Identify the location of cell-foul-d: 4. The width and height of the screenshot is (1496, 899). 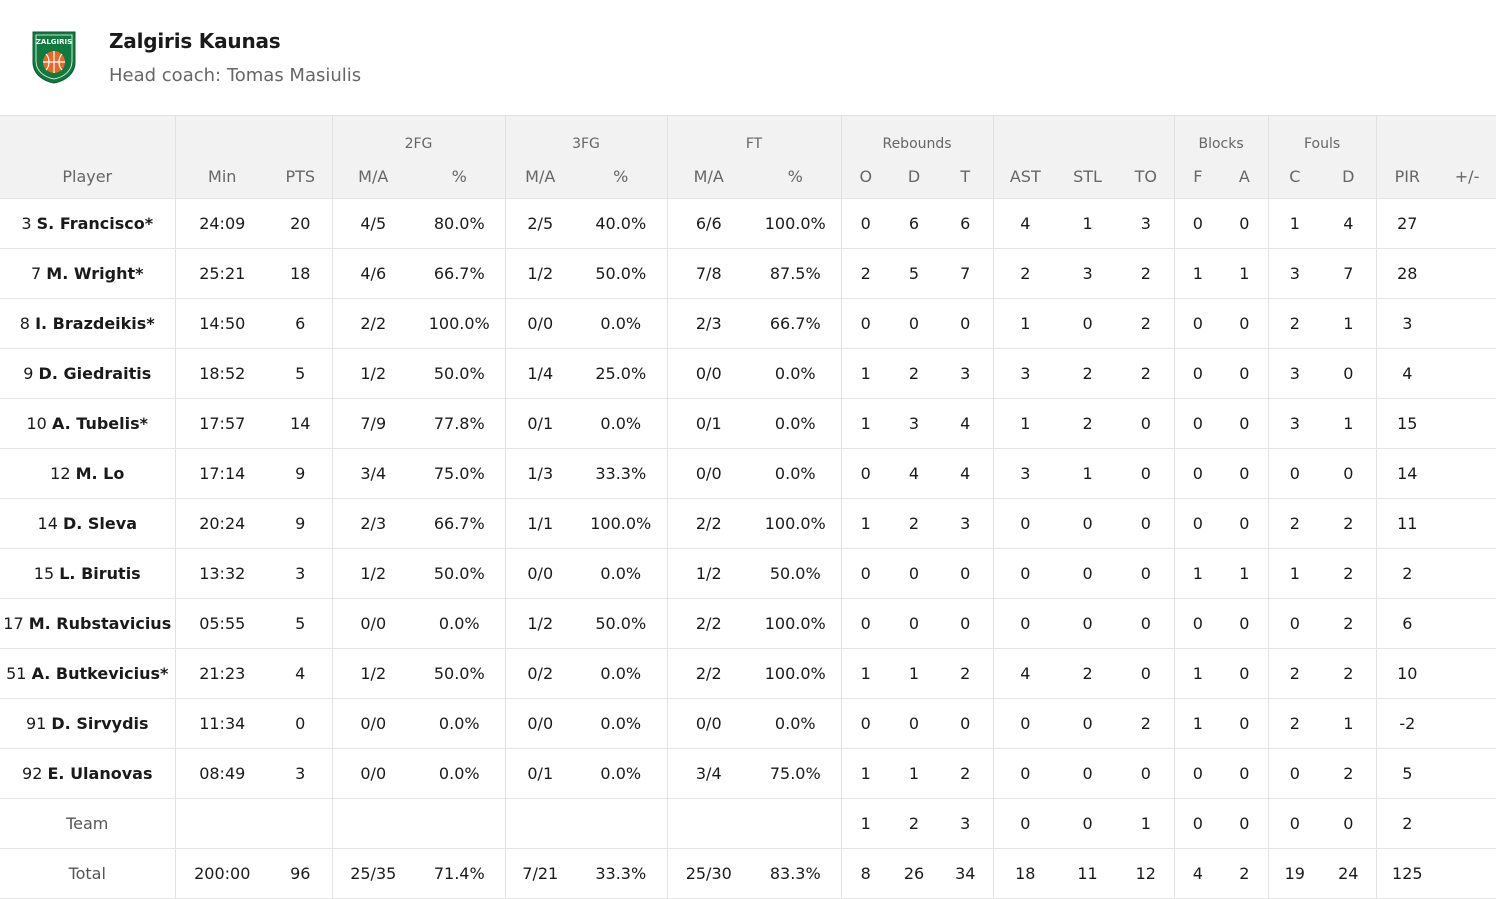
(1349, 223).